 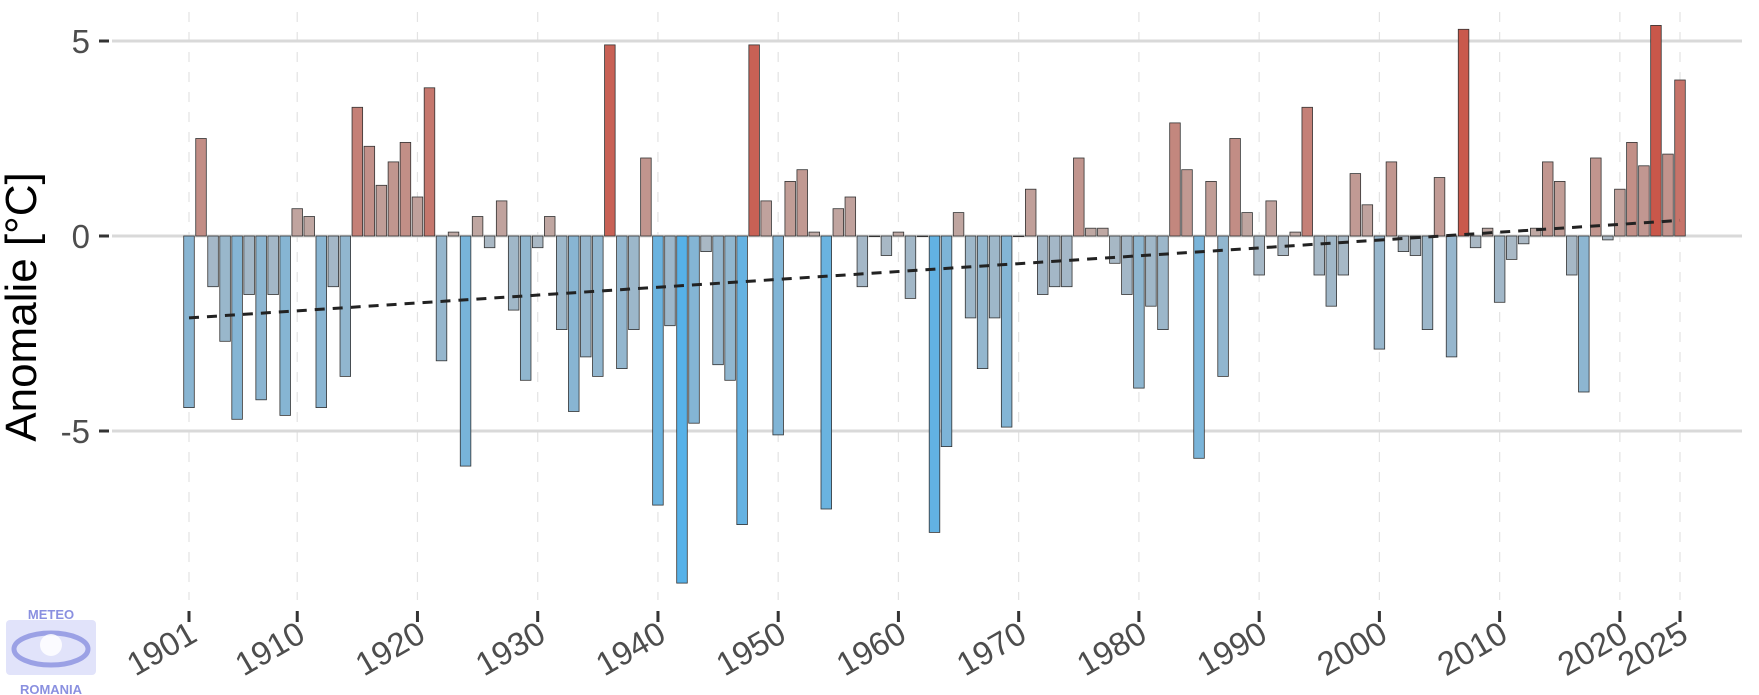 I want to click on bar-1970, so click(x=1018, y=236).